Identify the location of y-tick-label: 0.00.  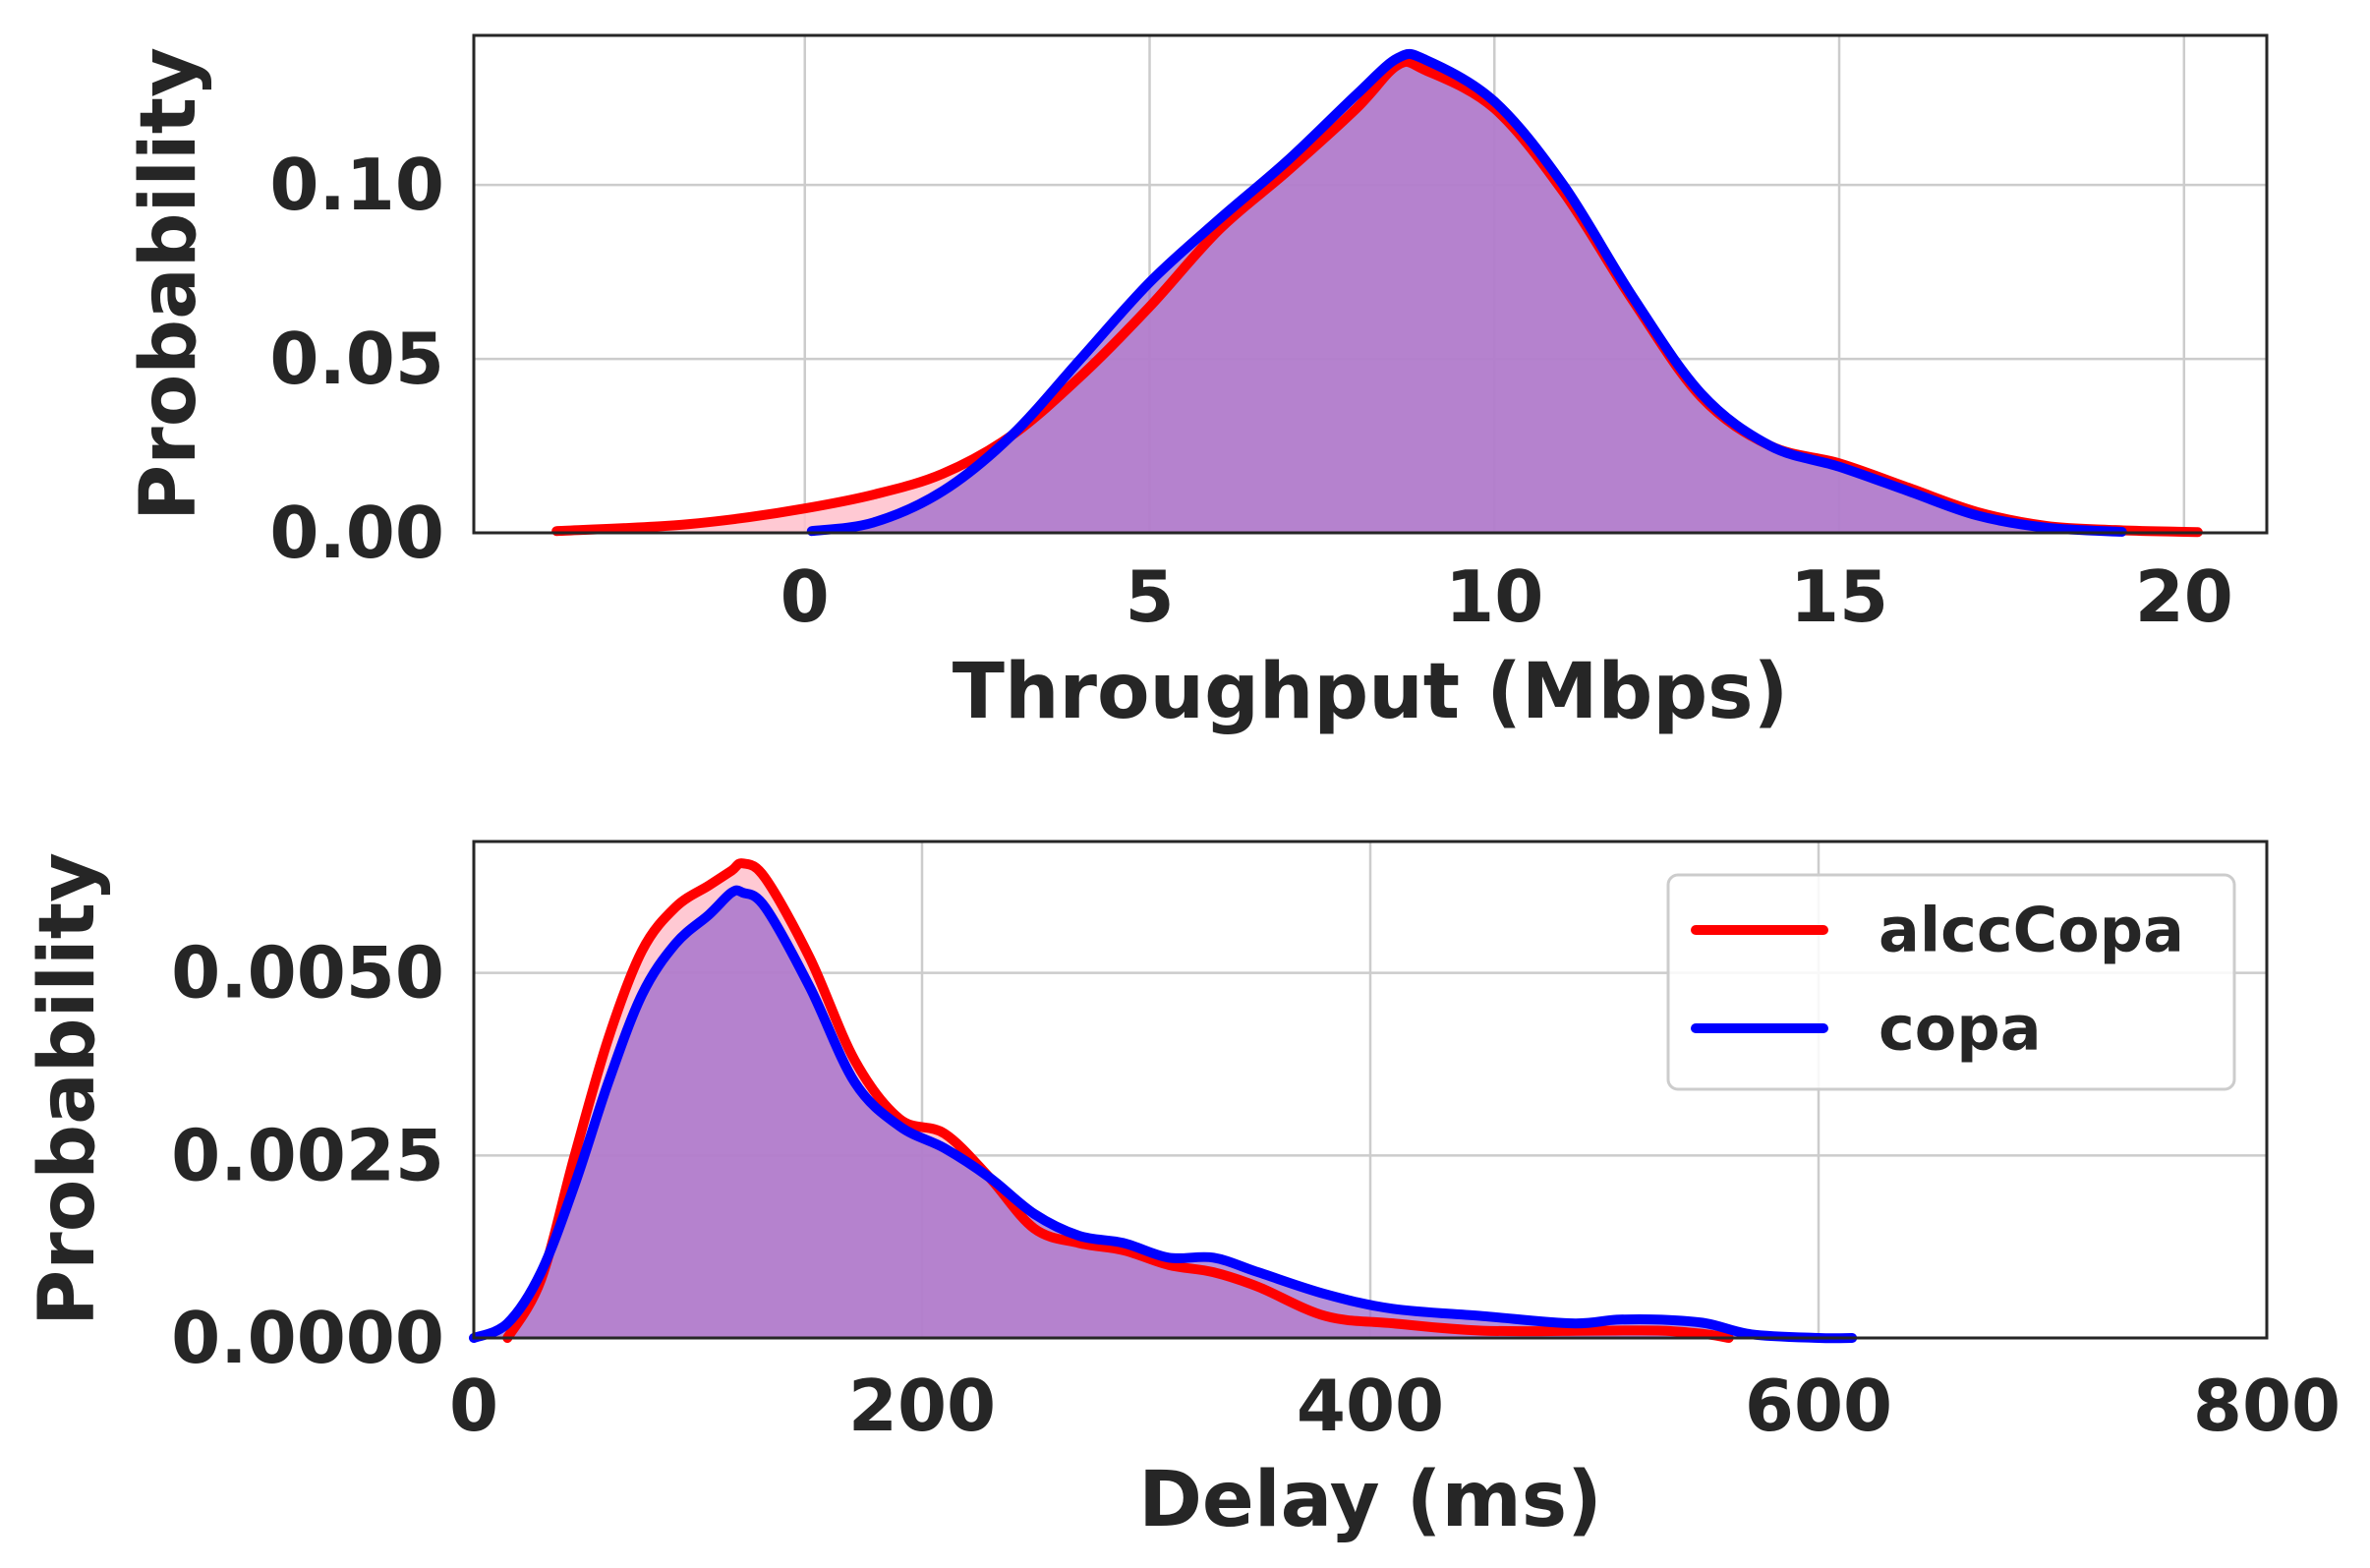
(356, 533).